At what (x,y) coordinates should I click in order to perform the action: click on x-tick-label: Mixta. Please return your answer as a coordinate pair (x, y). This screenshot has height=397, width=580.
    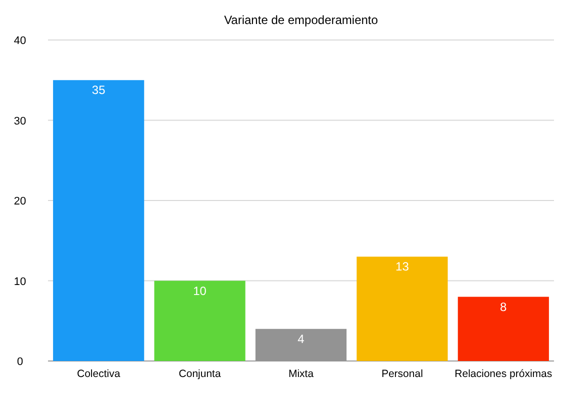
    Looking at the image, I should click on (301, 374).